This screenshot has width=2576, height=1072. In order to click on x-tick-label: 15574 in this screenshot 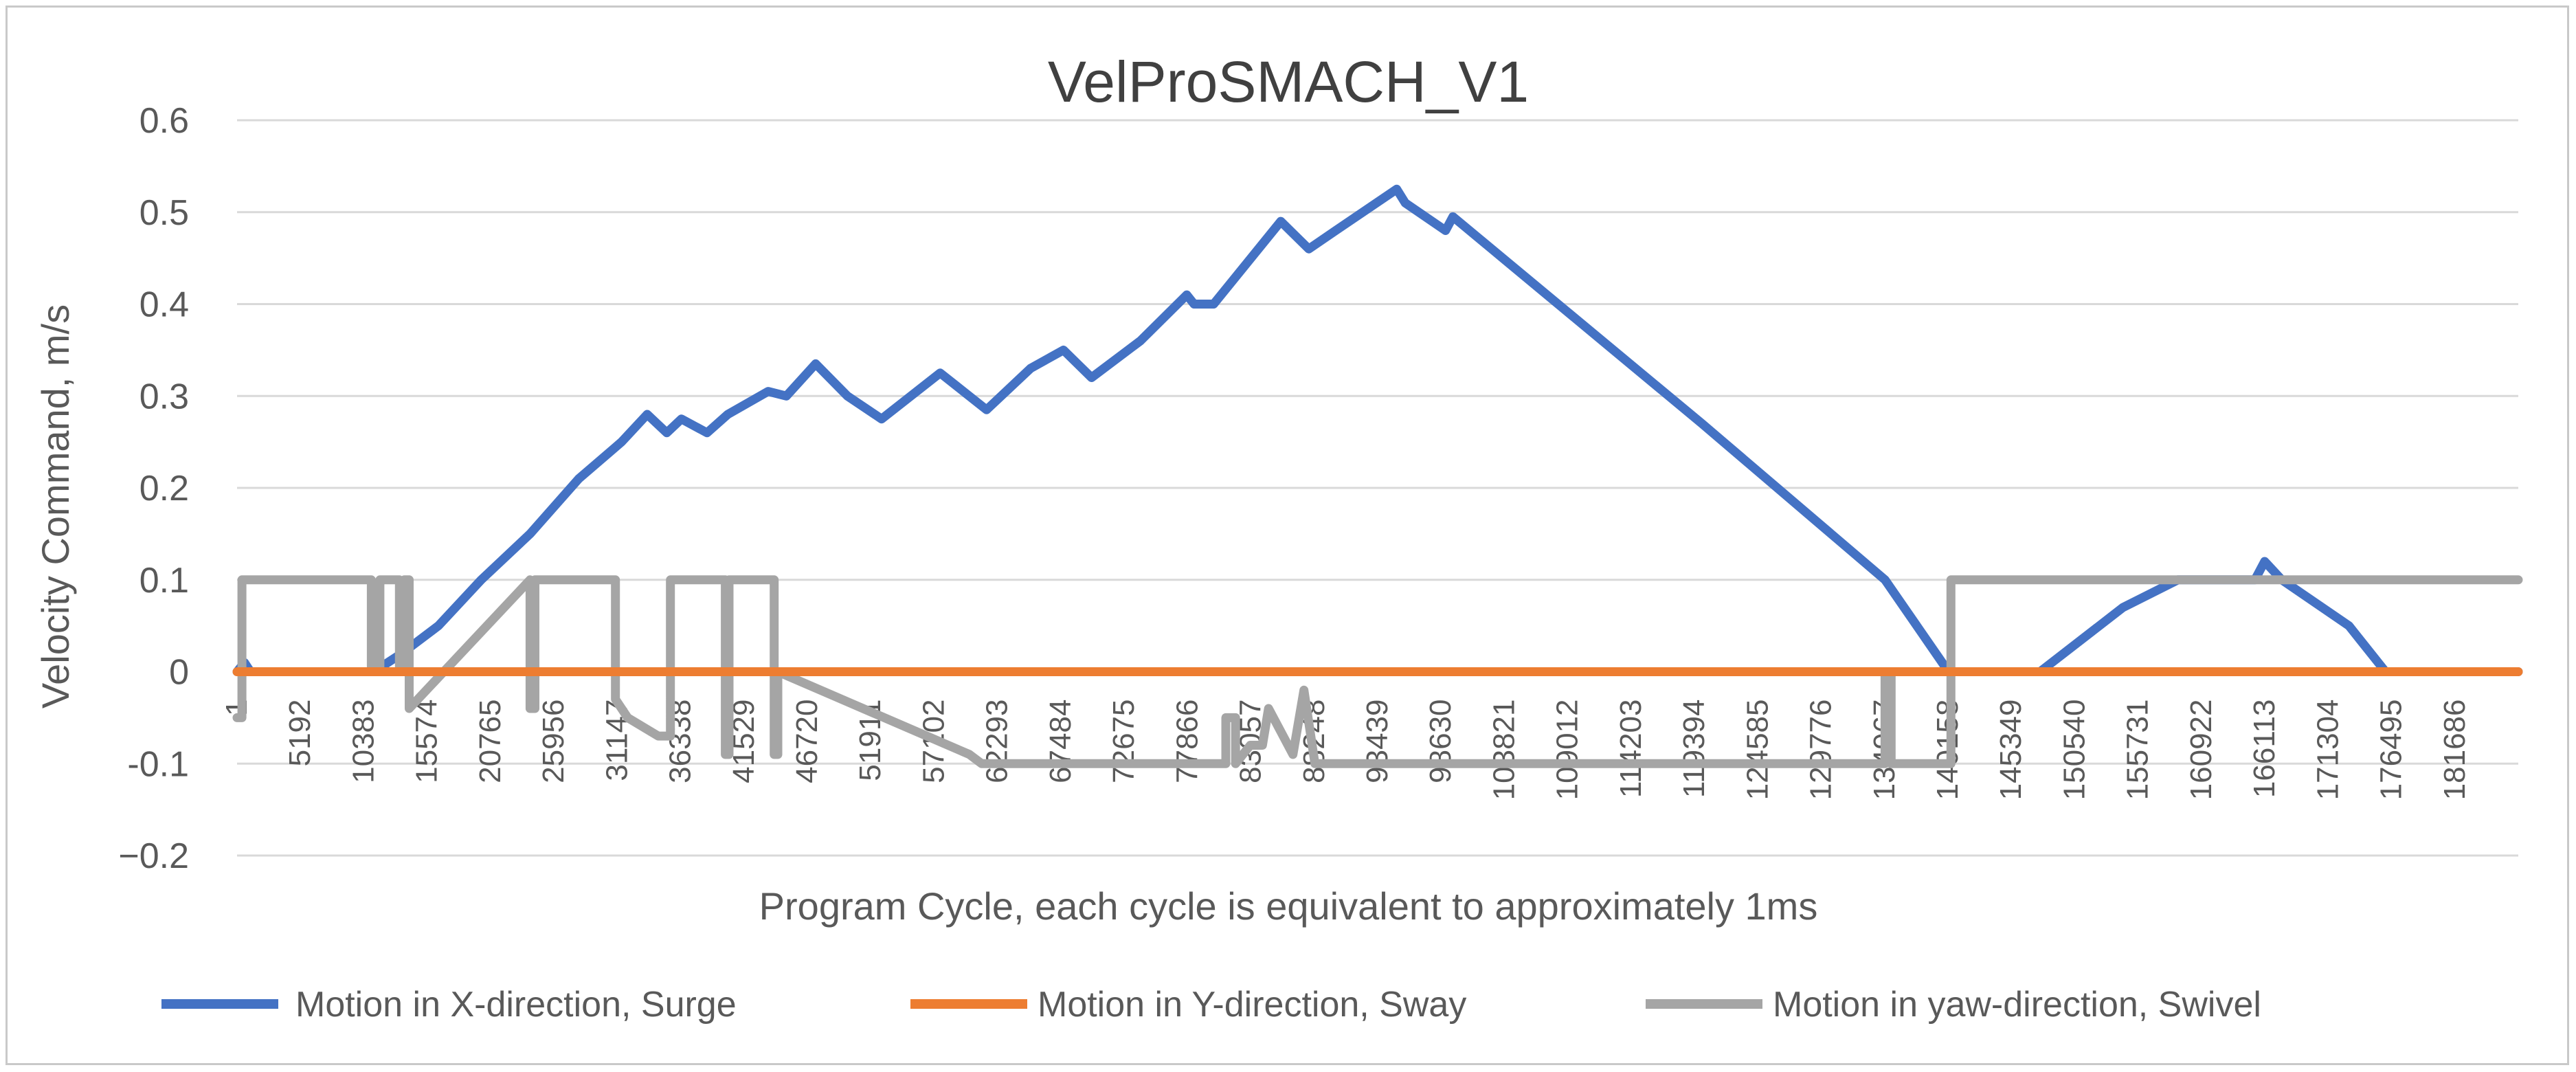, I will do `click(427, 741)`.